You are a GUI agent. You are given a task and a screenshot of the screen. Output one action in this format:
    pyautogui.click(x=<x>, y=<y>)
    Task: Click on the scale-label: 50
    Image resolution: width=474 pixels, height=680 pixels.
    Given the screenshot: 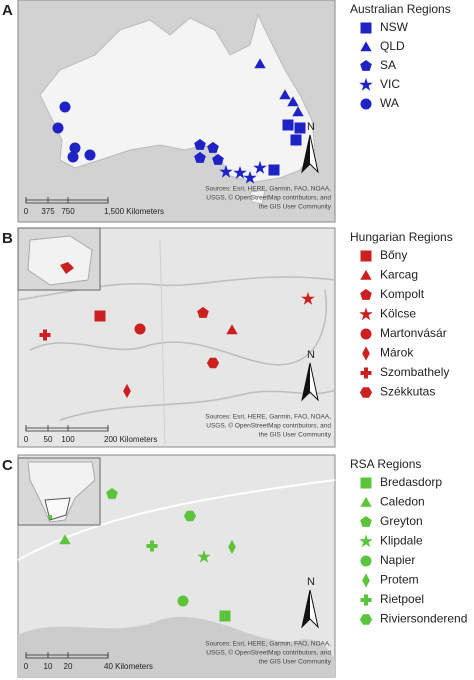 What is the action you would take?
    pyautogui.click(x=48, y=439)
    